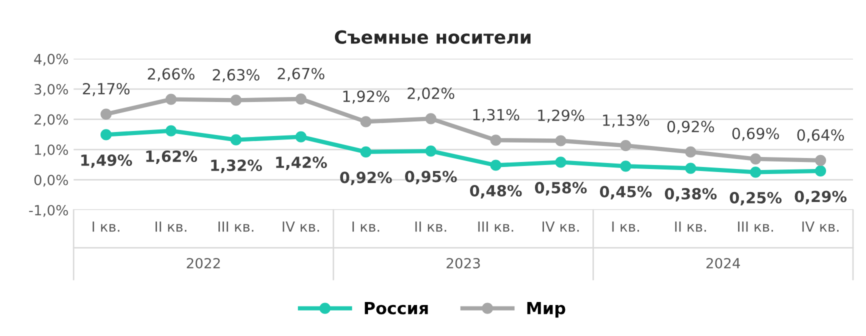  Describe the element at coordinates (756, 134) in the screenshot. I see `data-label: 0,69%` at that location.